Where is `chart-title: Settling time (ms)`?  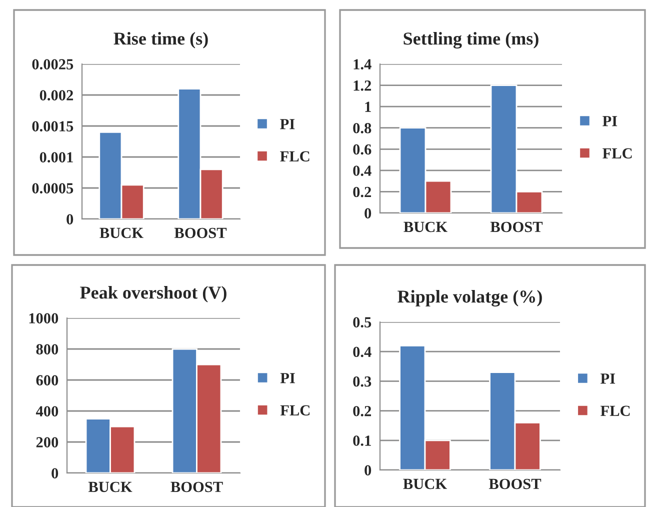
chart-title: Settling time (ms) is located at coordinates (471, 40).